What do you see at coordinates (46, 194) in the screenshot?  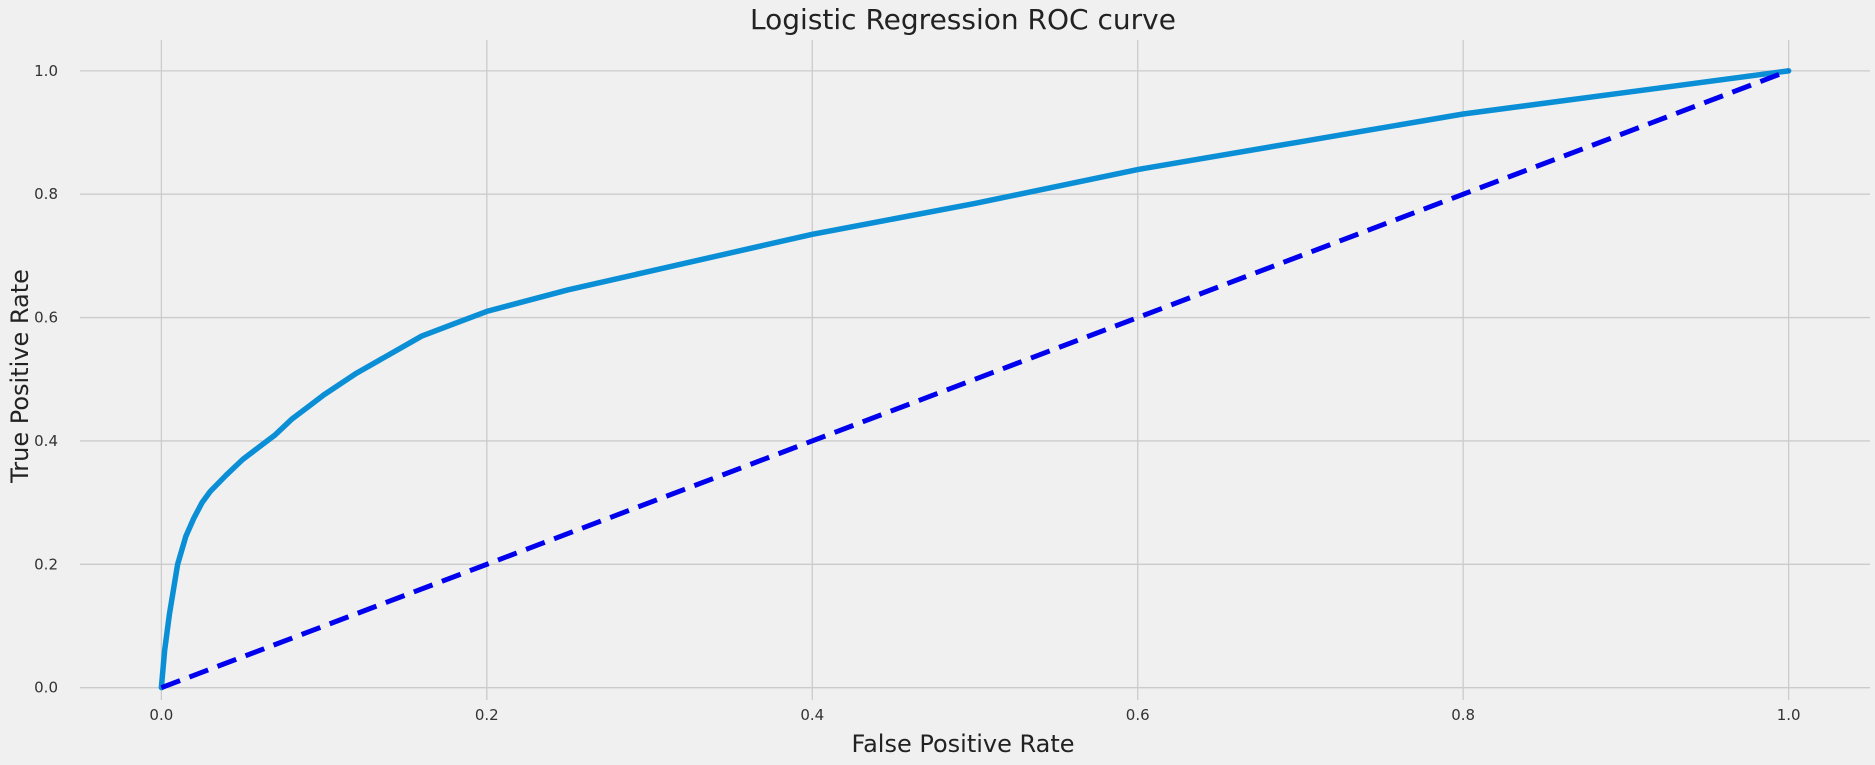 I see `y-tick-label: 0.8` at bounding box center [46, 194].